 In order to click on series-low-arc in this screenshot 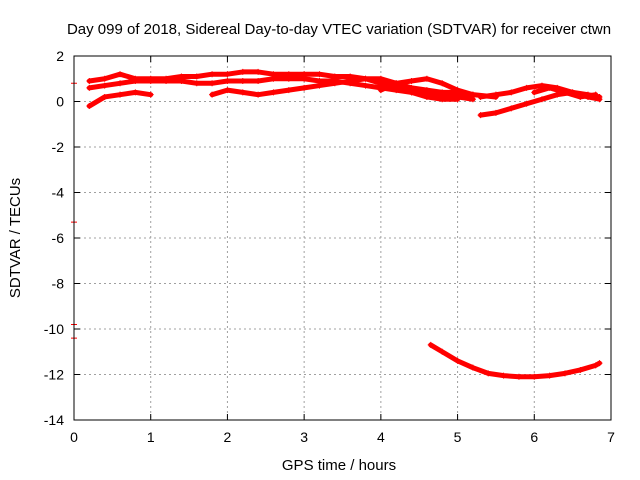, I will do `click(515, 360)`.